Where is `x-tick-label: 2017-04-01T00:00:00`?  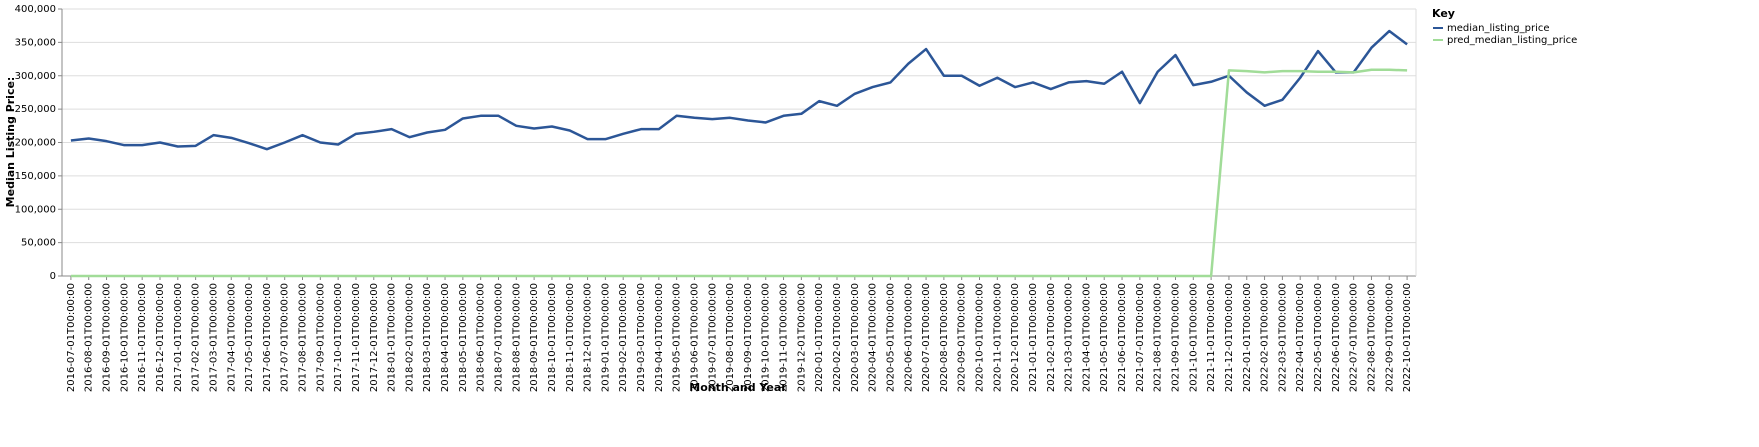
x-tick-label: 2017-04-01T00:00:00 is located at coordinates (231, 337).